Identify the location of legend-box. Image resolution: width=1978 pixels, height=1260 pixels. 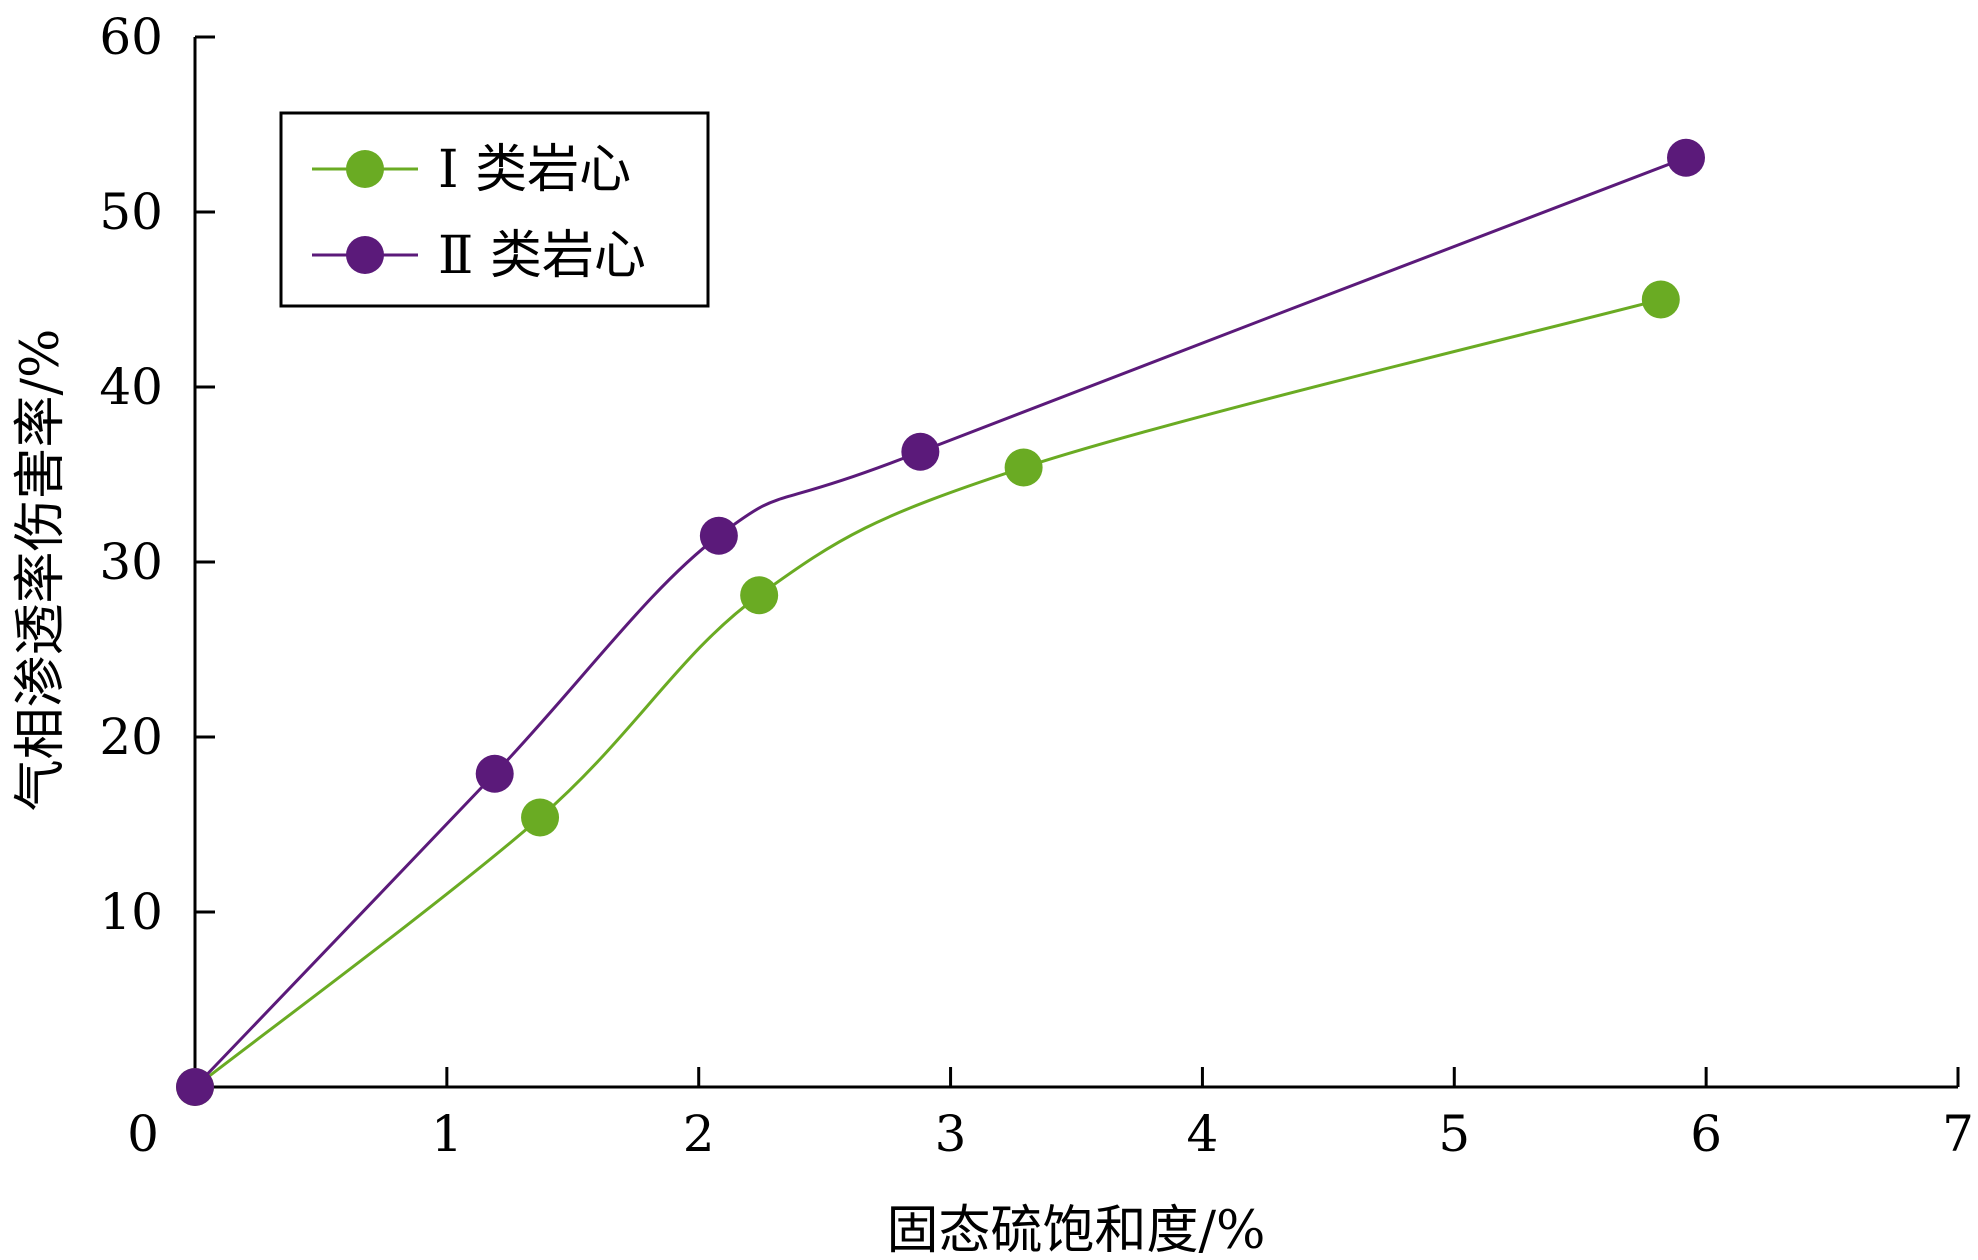
(494, 209).